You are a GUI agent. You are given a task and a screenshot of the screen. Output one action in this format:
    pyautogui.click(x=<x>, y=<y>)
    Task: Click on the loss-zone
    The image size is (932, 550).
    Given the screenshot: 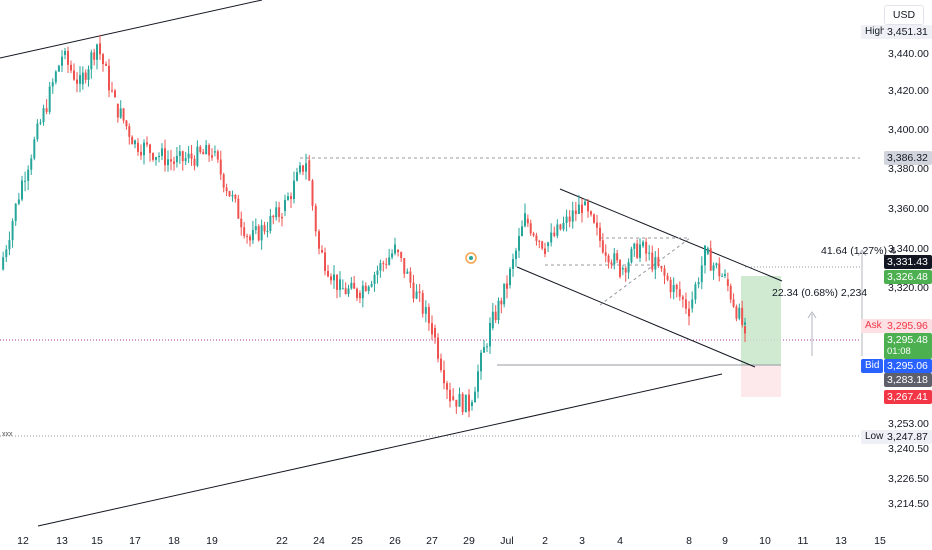 What is the action you would take?
    pyautogui.click(x=761, y=381)
    